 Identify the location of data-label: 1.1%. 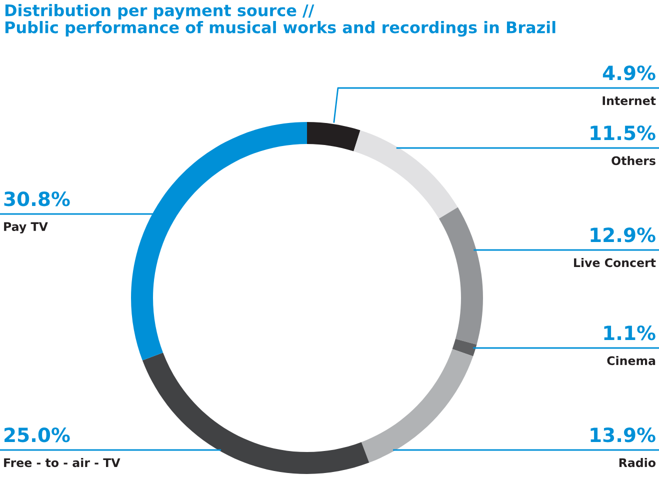
(630, 333).